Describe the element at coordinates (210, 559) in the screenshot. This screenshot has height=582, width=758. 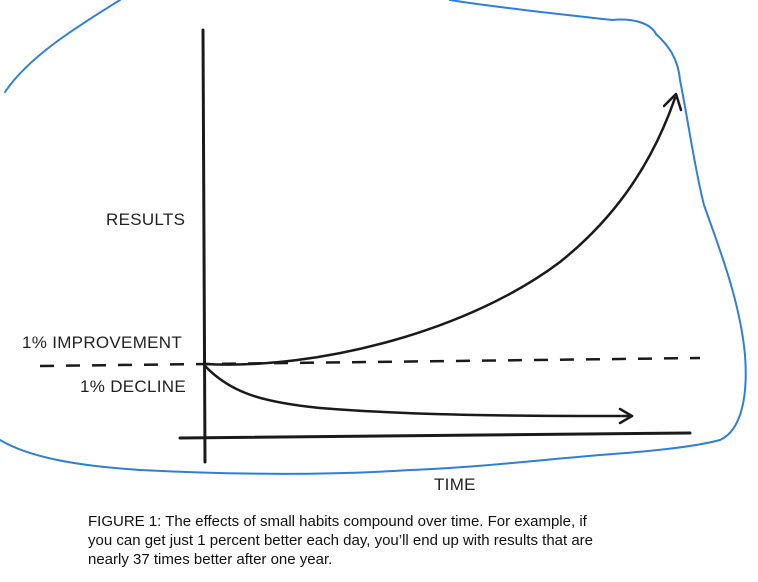
I see `caption-line-3: nearly 37 times better after one year.` at that location.